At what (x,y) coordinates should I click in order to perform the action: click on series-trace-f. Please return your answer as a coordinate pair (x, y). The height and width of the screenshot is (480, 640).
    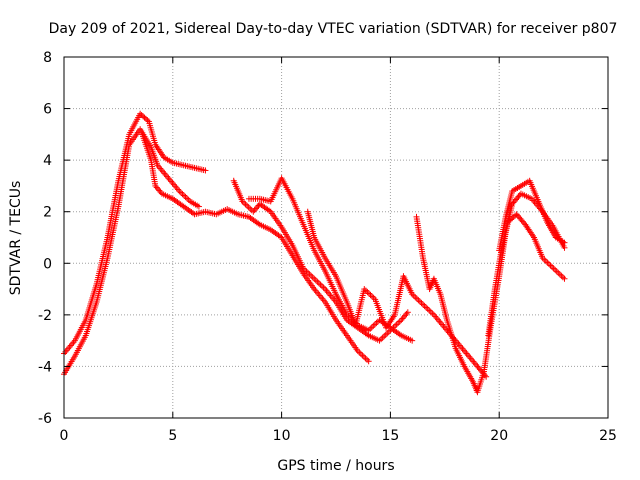
    Looking at the image, I should click on (397, 294).